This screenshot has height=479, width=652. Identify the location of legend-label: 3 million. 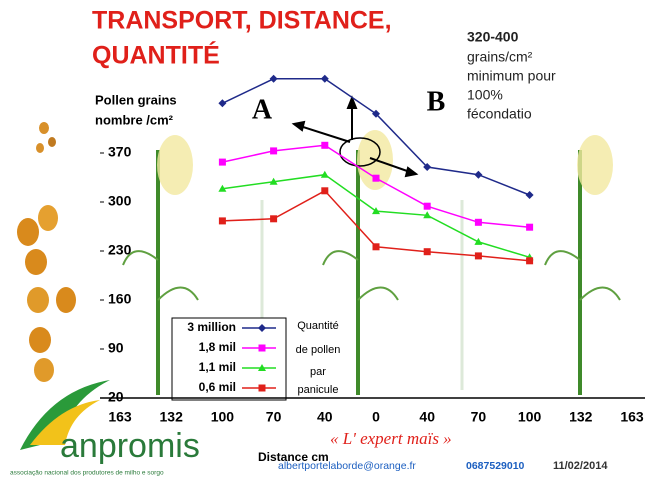
(211, 327).